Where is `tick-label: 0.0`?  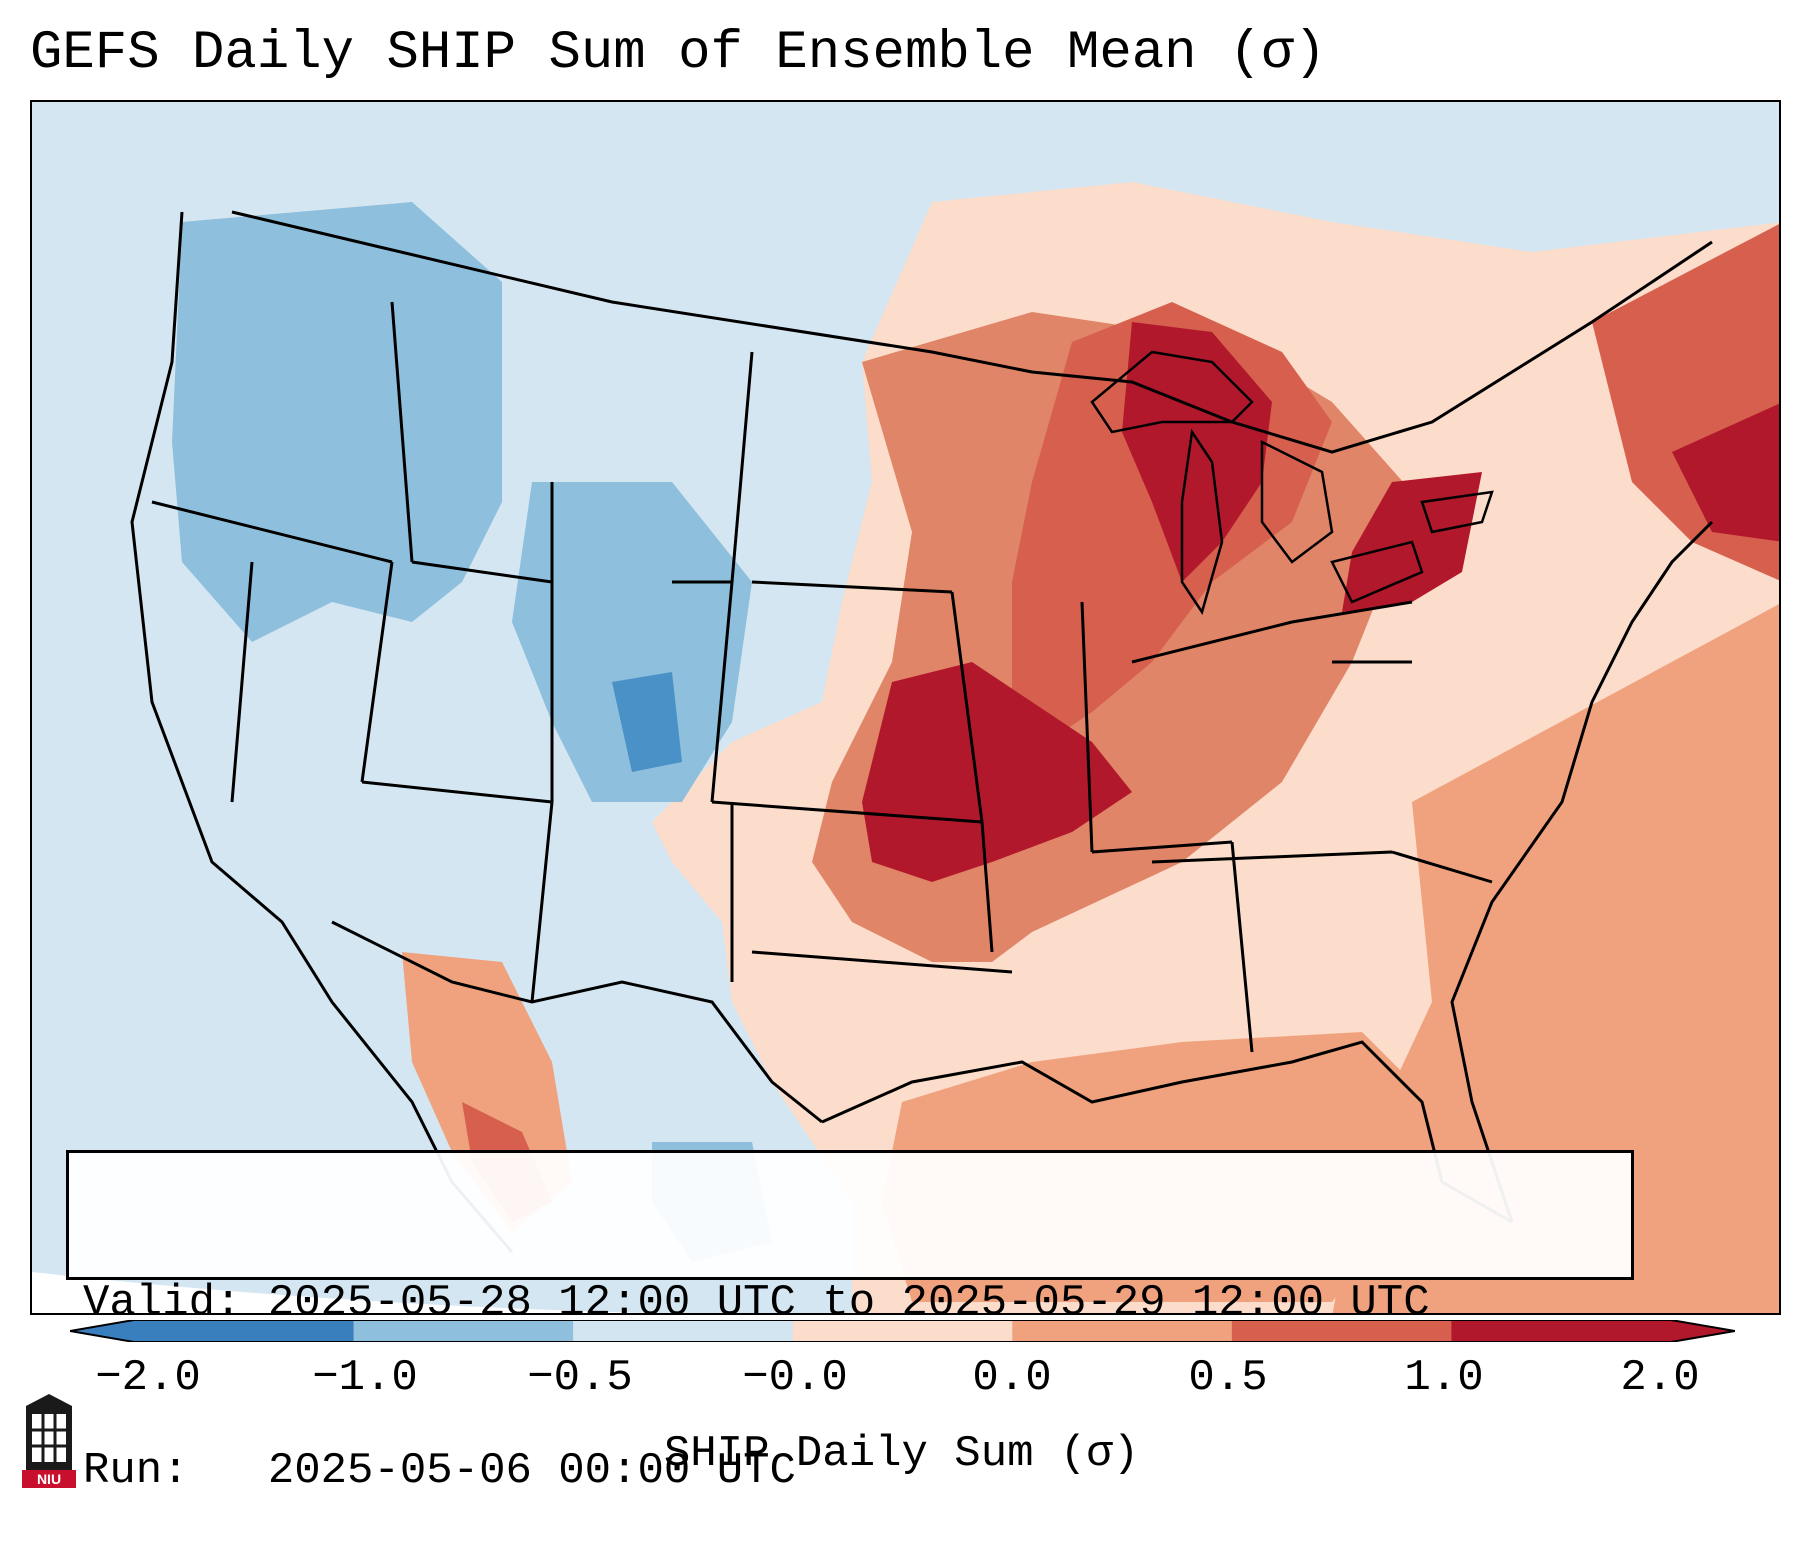 tick-label: 0.0 is located at coordinates (1012, 1378).